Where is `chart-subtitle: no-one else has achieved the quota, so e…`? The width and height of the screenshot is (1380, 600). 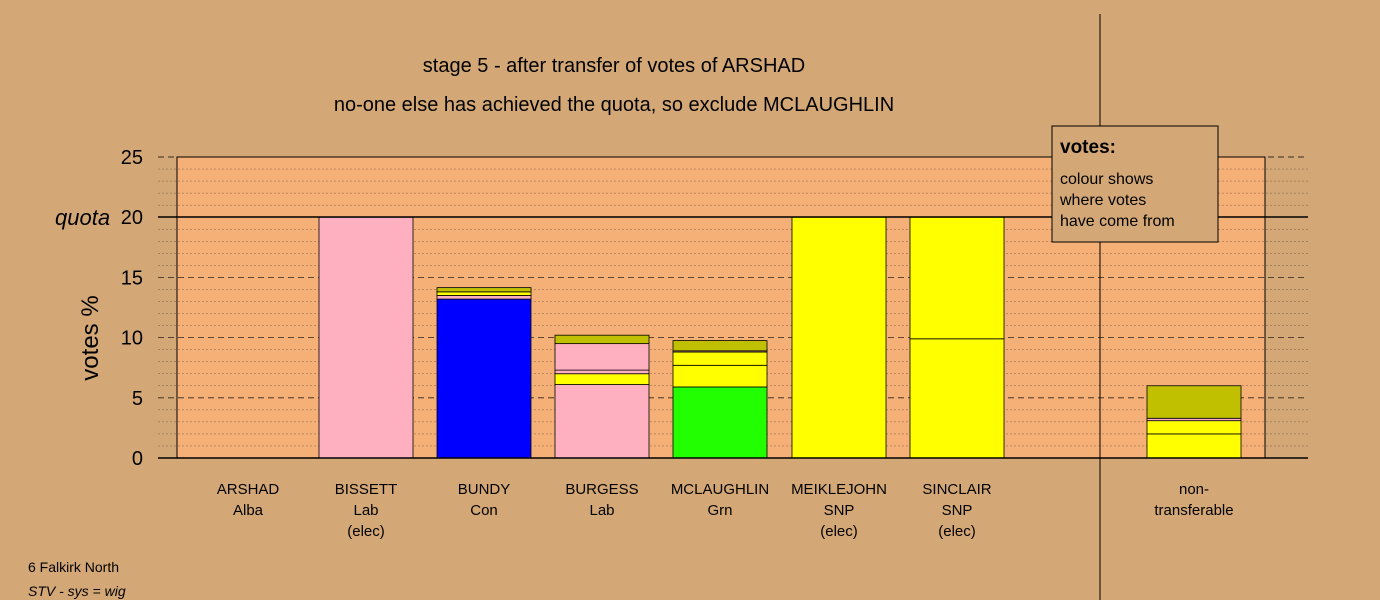 chart-subtitle: no-one else has achieved the quota, so e… is located at coordinates (614, 105).